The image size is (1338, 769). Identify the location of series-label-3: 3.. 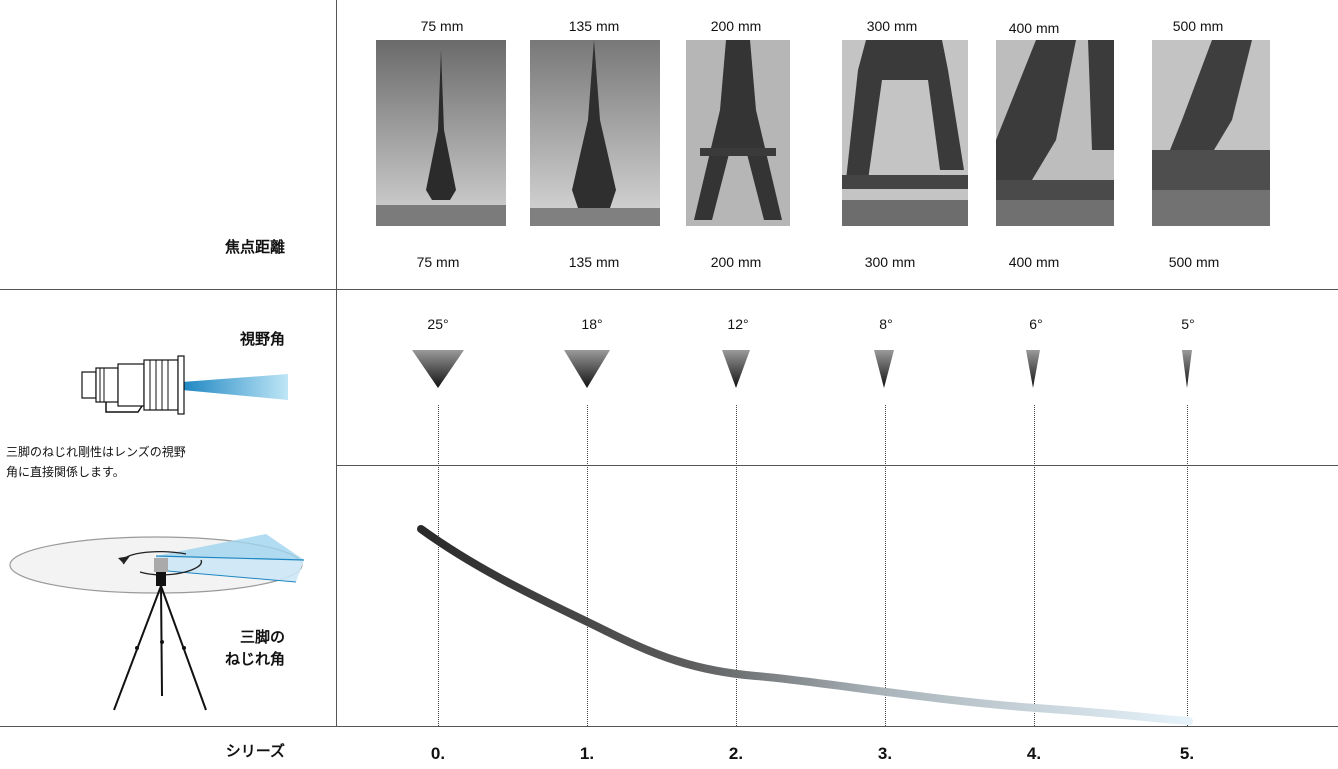
(885, 753).